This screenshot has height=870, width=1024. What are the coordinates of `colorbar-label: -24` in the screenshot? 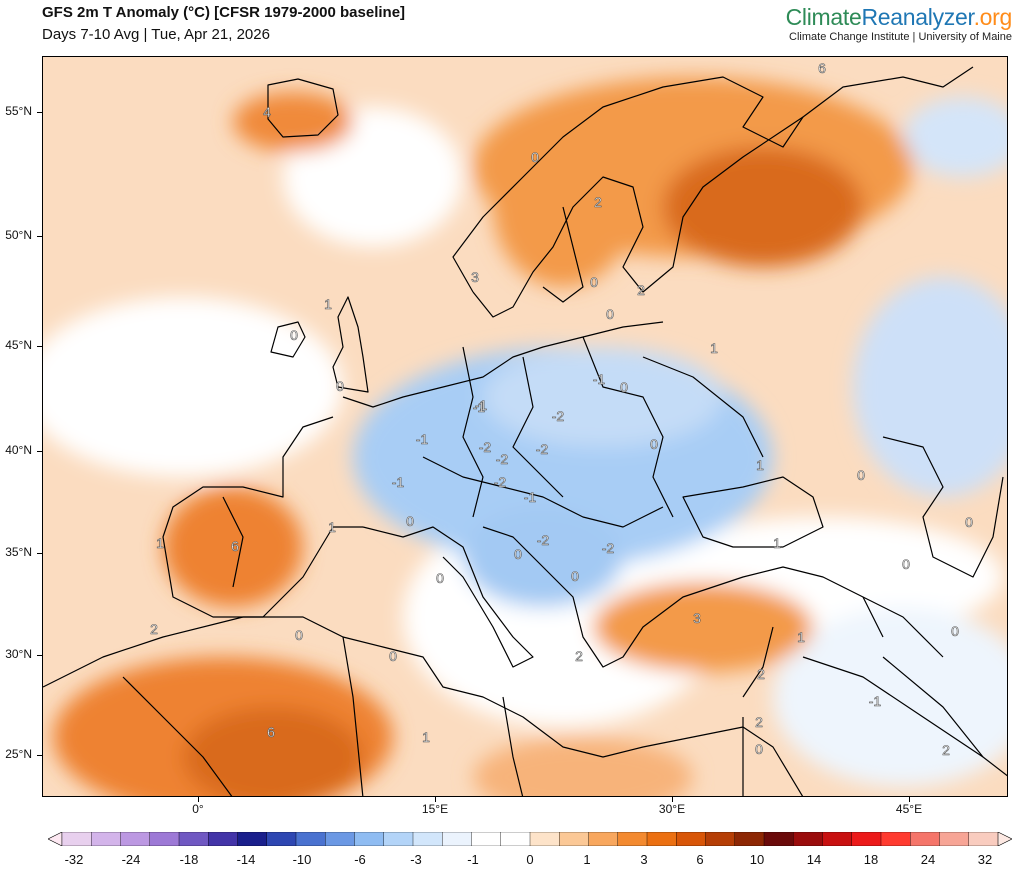 It's located at (131, 859).